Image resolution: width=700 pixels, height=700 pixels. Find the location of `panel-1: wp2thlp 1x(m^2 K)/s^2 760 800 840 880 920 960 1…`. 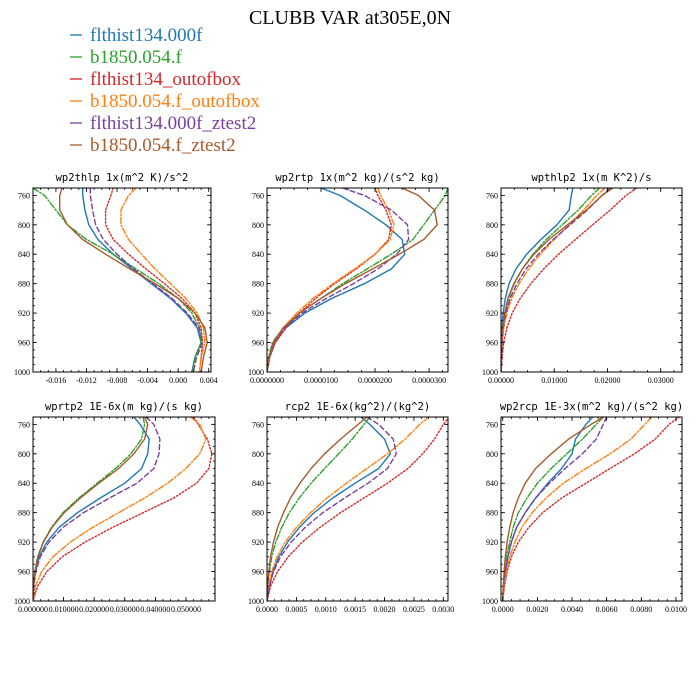

panel-1: wp2thlp 1x(m^2 K)/s^2 760 800 840 880 920 960 1… is located at coordinates (116, 278).